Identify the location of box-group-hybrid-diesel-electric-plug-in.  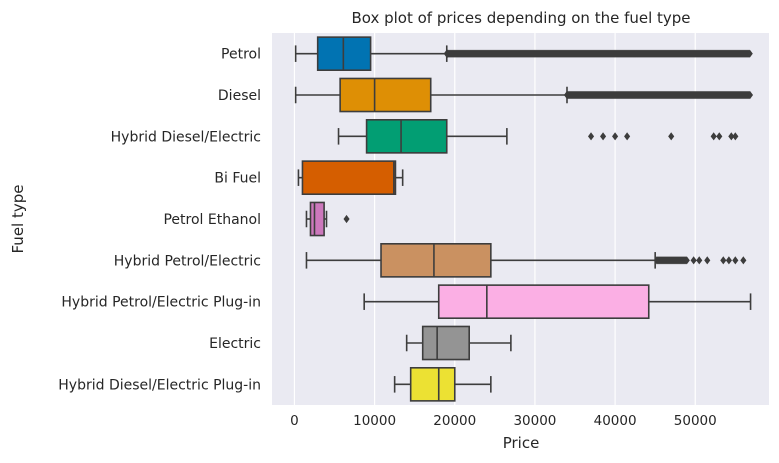
(442, 384).